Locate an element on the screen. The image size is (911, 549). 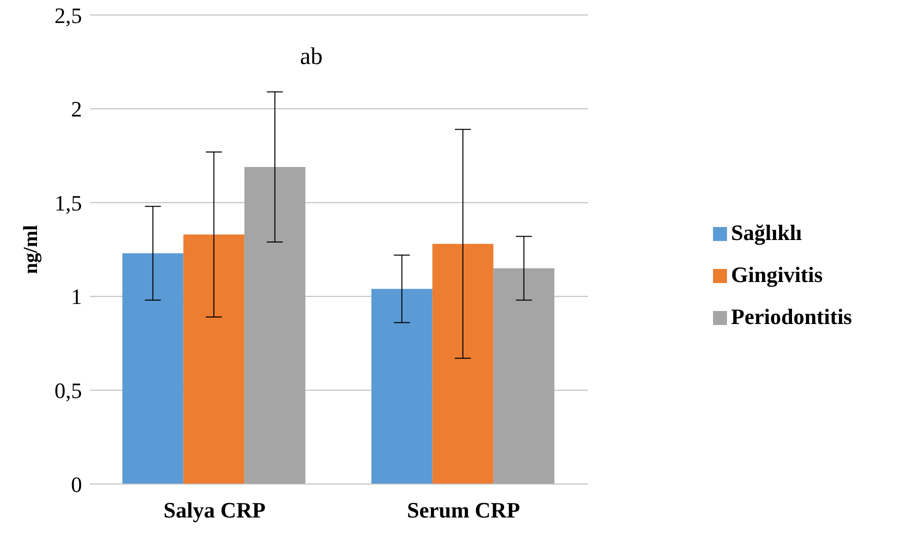
x-tick-label: Salya CRP is located at coordinates (214, 510).